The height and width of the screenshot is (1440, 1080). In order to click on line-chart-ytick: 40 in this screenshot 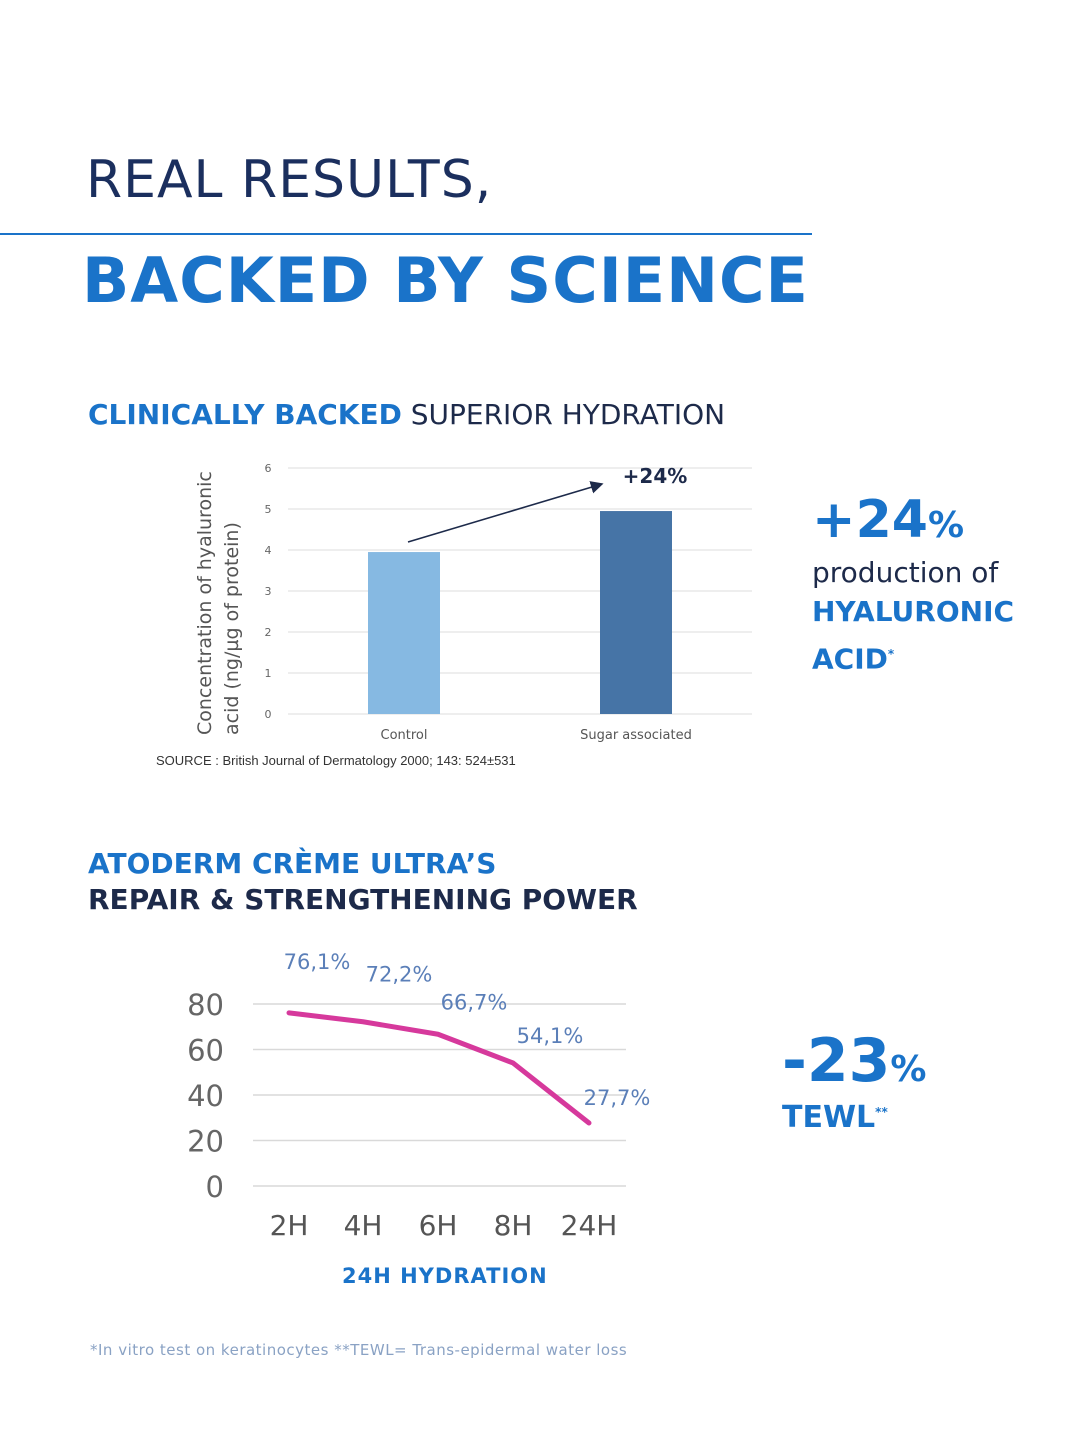, I will do `click(205, 1096)`.